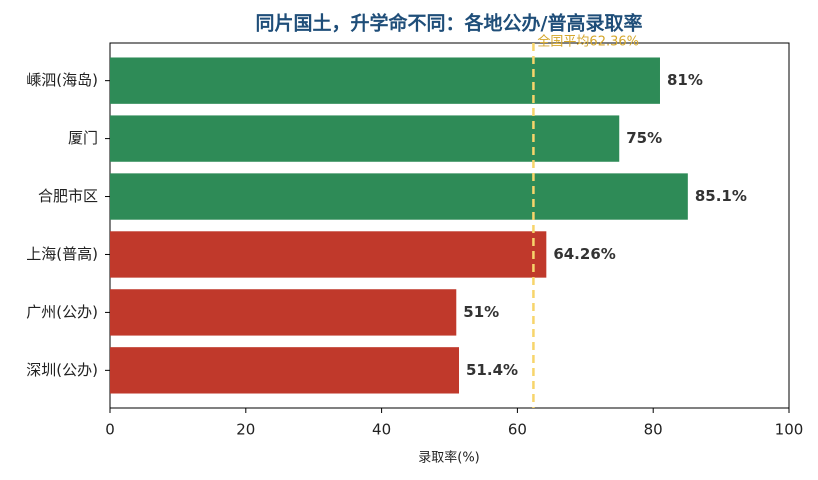 Image resolution: width=818 pixels, height=480 pixels. What do you see at coordinates (584, 254) in the screenshot?
I see `value-label: 64.26%` at bounding box center [584, 254].